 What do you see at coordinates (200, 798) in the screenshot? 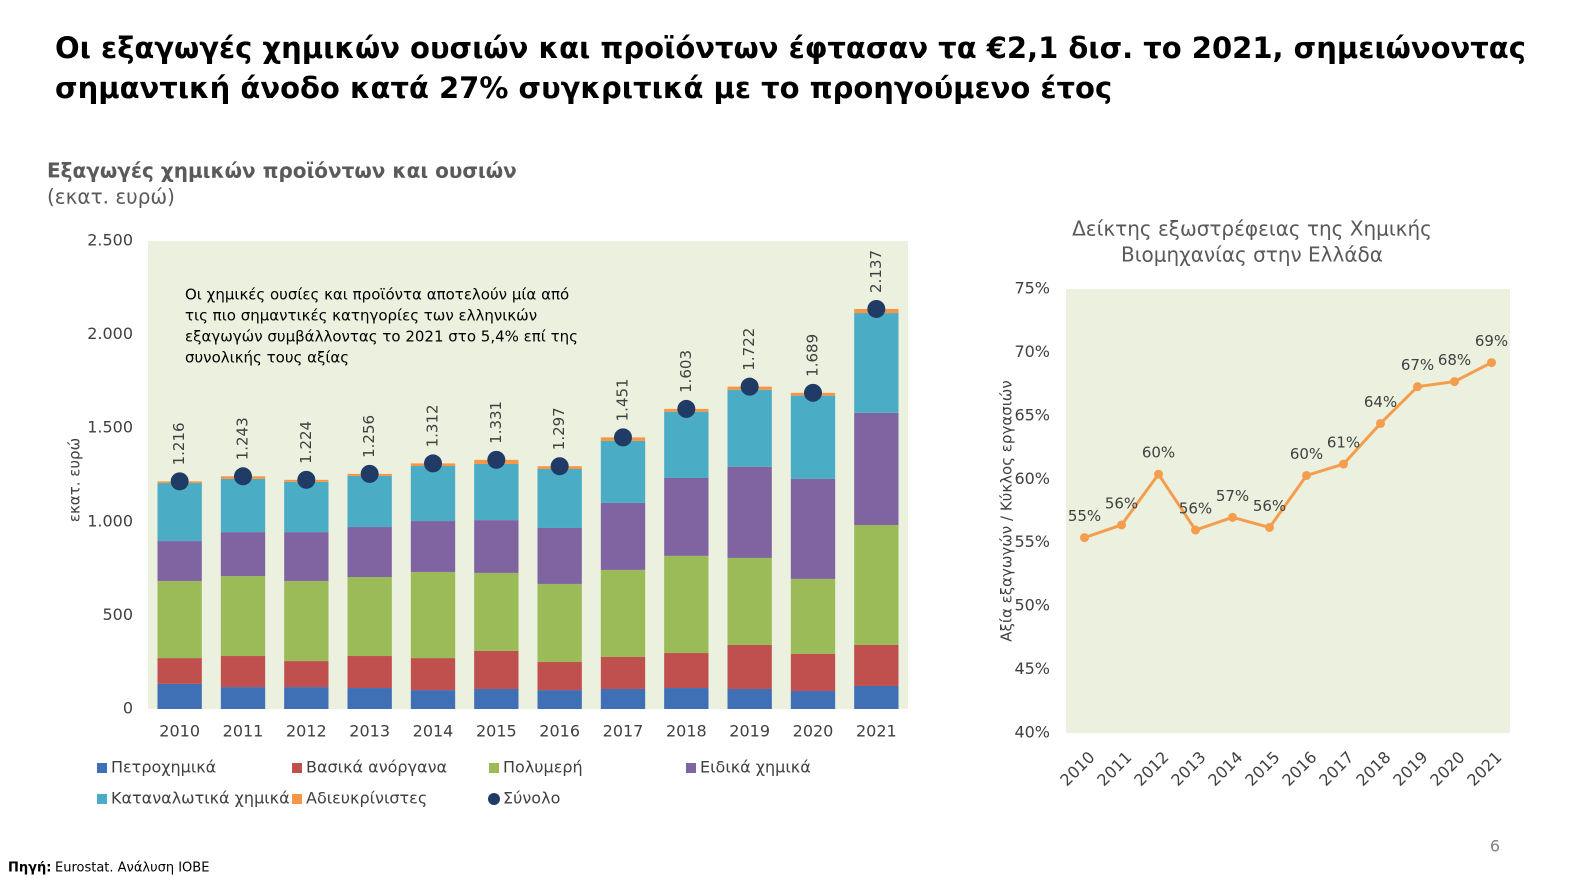
I see `legend-label: Καταναλωτικά χημικά` at bounding box center [200, 798].